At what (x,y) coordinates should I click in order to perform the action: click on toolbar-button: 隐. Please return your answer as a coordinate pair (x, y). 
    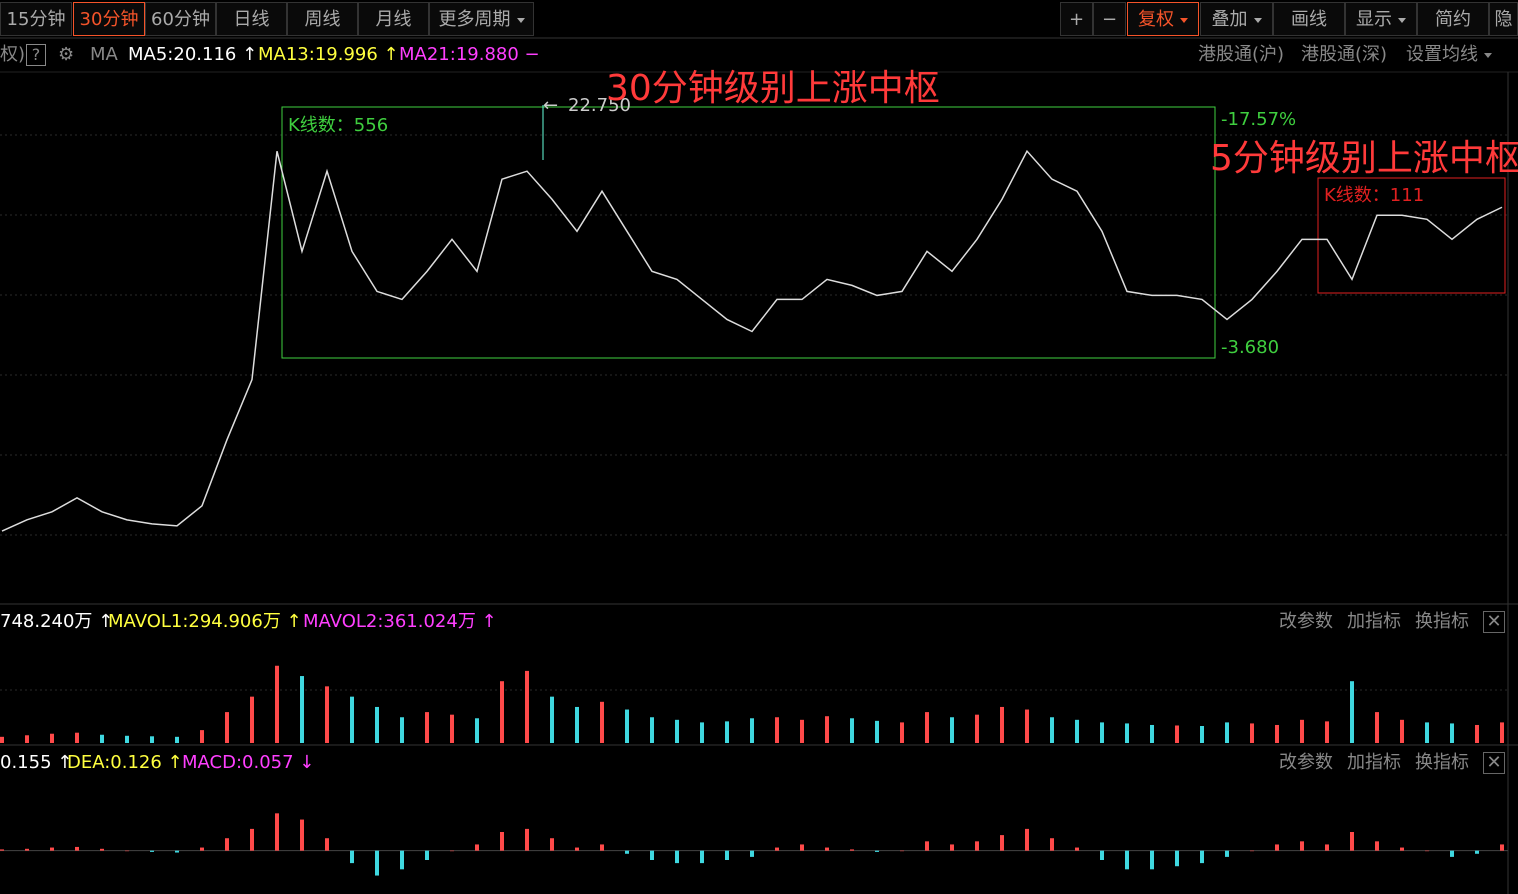
    Looking at the image, I should click on (1503, 19).